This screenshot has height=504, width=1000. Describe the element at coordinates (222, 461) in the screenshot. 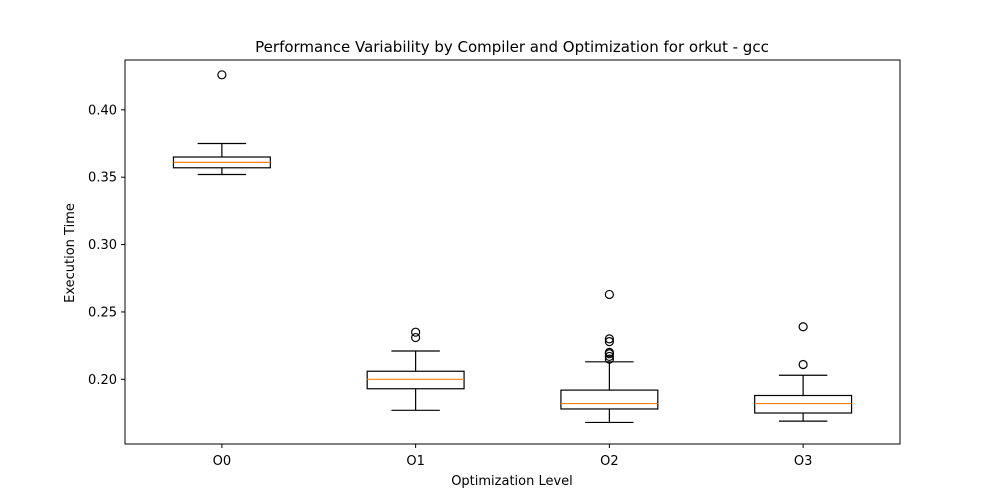

I see `x-tick-label: O0` at that location.